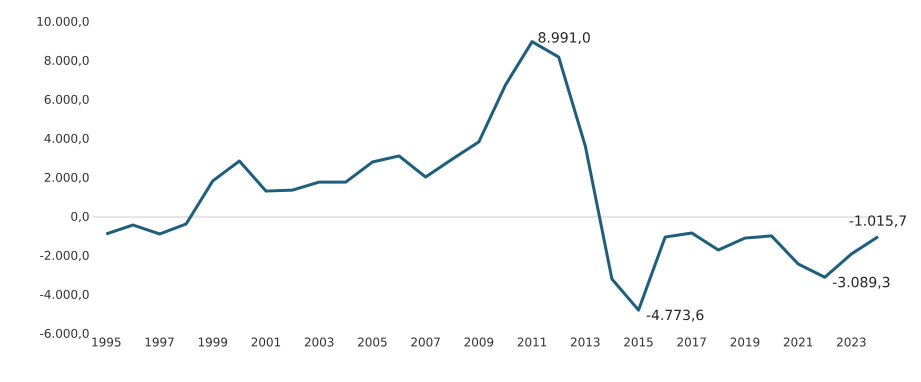 This screenshot has width=921, height=382. I want to click on data-label: 8.991,0, so click(564, 38).